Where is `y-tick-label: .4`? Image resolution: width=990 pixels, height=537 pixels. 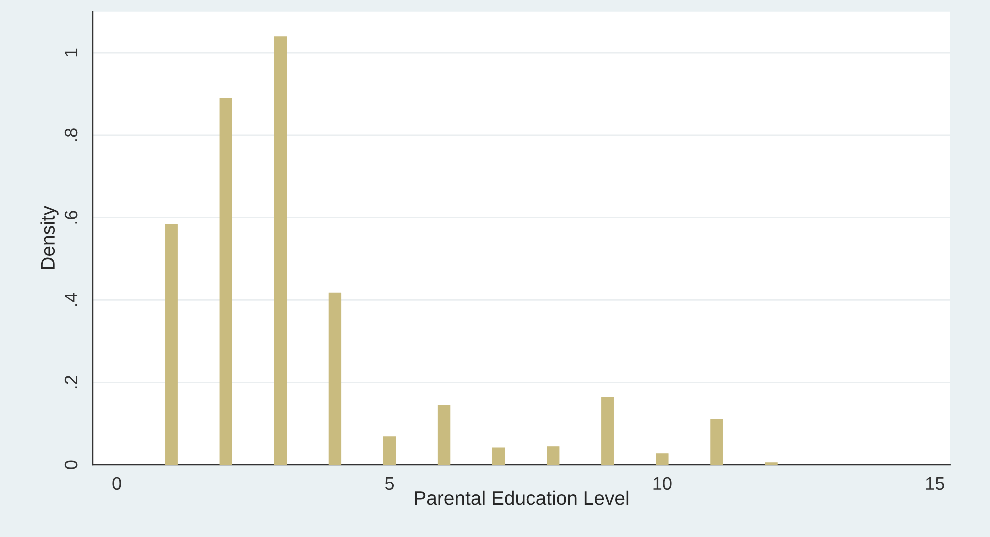
y-tick-label: .4 is located at coordinates (71, 299).